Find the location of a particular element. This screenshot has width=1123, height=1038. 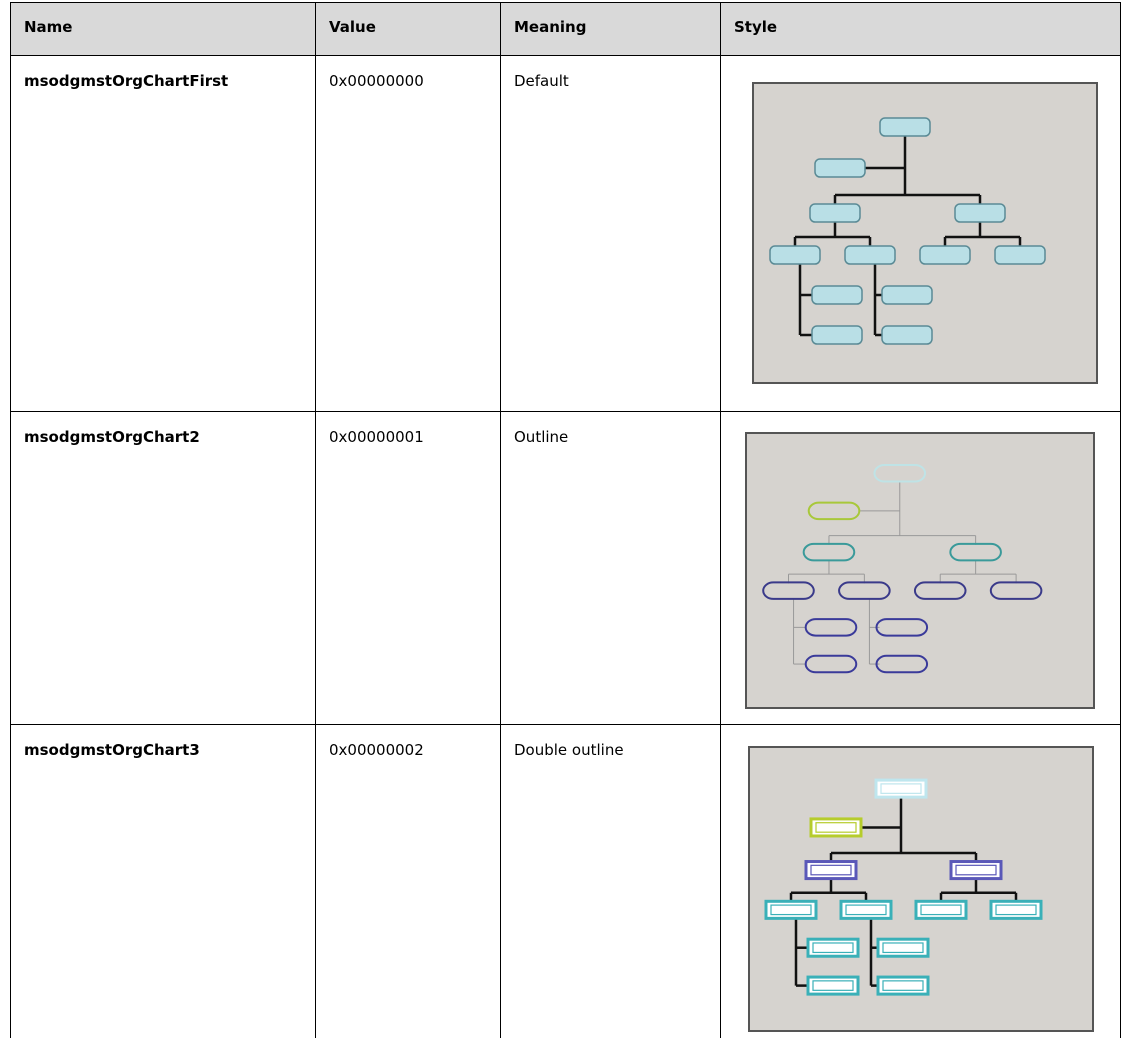

header-cell: Style is located at coordinates (920, 28).